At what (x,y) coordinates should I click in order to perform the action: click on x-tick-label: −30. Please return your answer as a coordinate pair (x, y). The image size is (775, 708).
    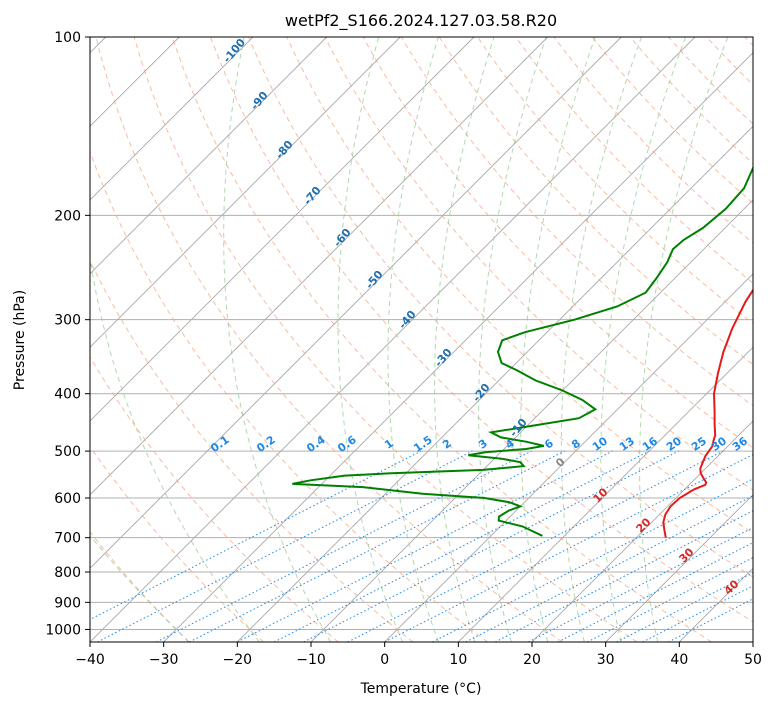
    Looking at the image, I should click on (164, 660).